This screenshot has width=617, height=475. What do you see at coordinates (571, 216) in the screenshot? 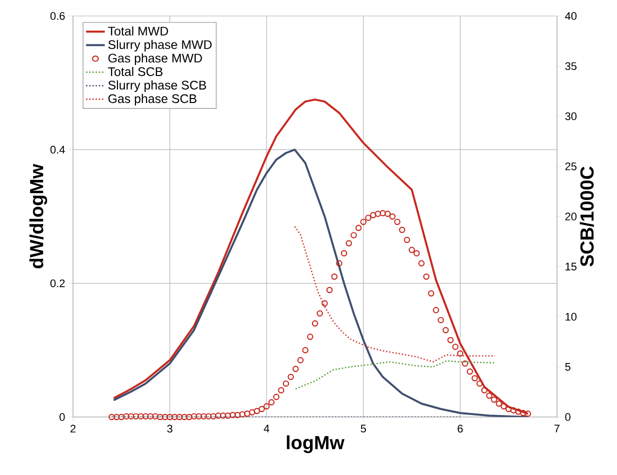
I see `y2-tick-label: 20` at bounding box center [571, 216].